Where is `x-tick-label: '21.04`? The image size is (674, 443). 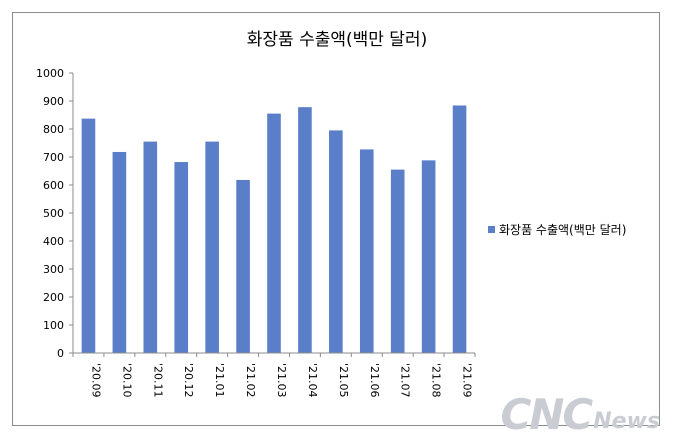
x-tick-label: '21.04 is located at coordinates (312, 380).